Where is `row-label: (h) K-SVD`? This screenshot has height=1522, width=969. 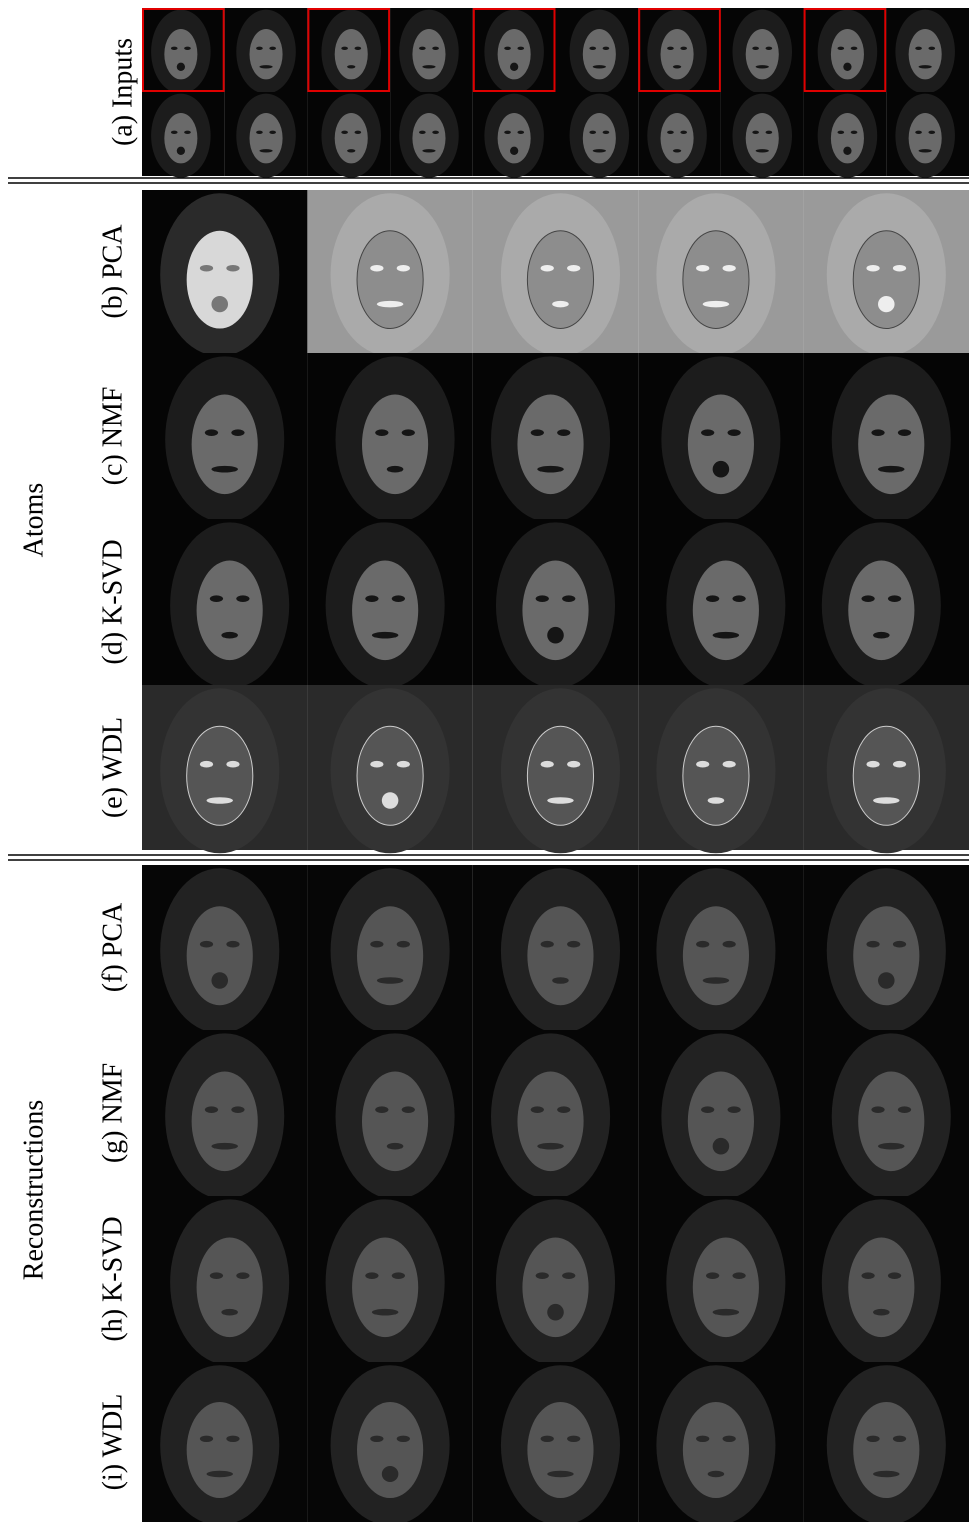
row-label: (h) K-SVD is located at coordinates (112, 1278).